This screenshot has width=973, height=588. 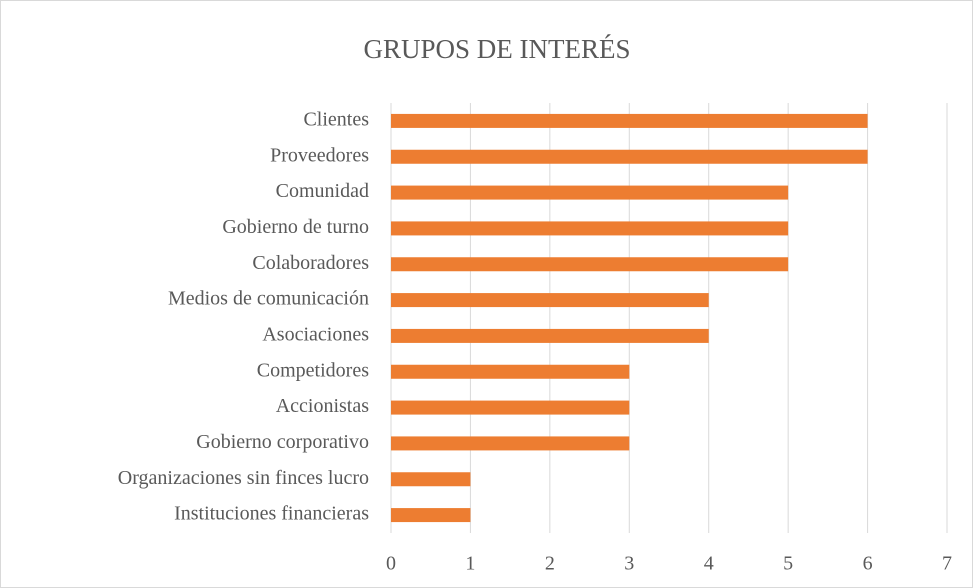 What do you see at coordinates (315, 335) in the screenshot?
I see `y-tick-label: Asociaciones` at bounding box center [315, 335].